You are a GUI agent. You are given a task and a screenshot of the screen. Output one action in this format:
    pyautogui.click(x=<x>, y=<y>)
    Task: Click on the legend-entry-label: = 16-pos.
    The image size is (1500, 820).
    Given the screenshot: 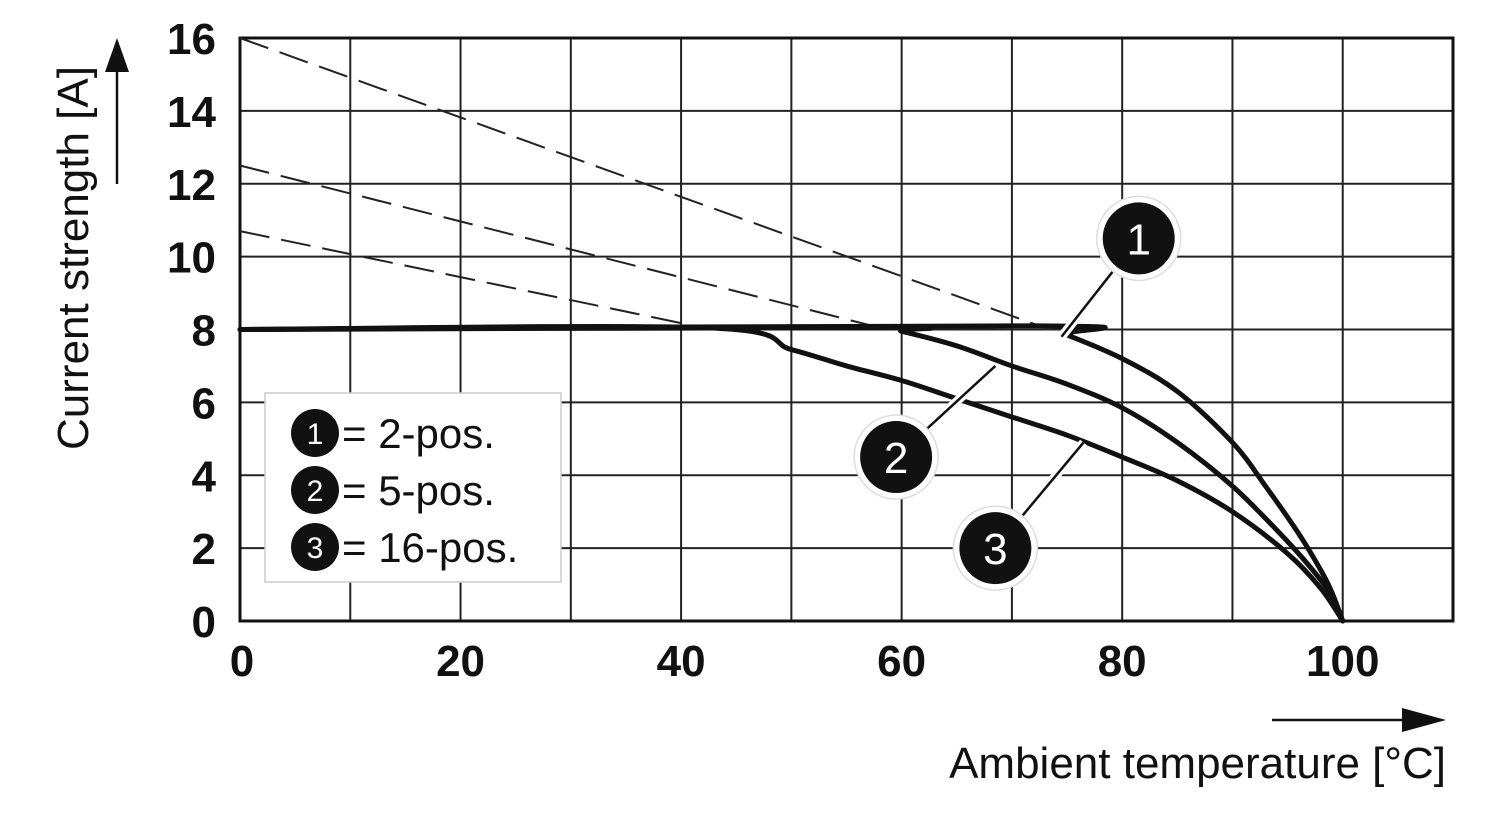 What is the action you would take?
    pyautogui.click(x=430, y=547)
    